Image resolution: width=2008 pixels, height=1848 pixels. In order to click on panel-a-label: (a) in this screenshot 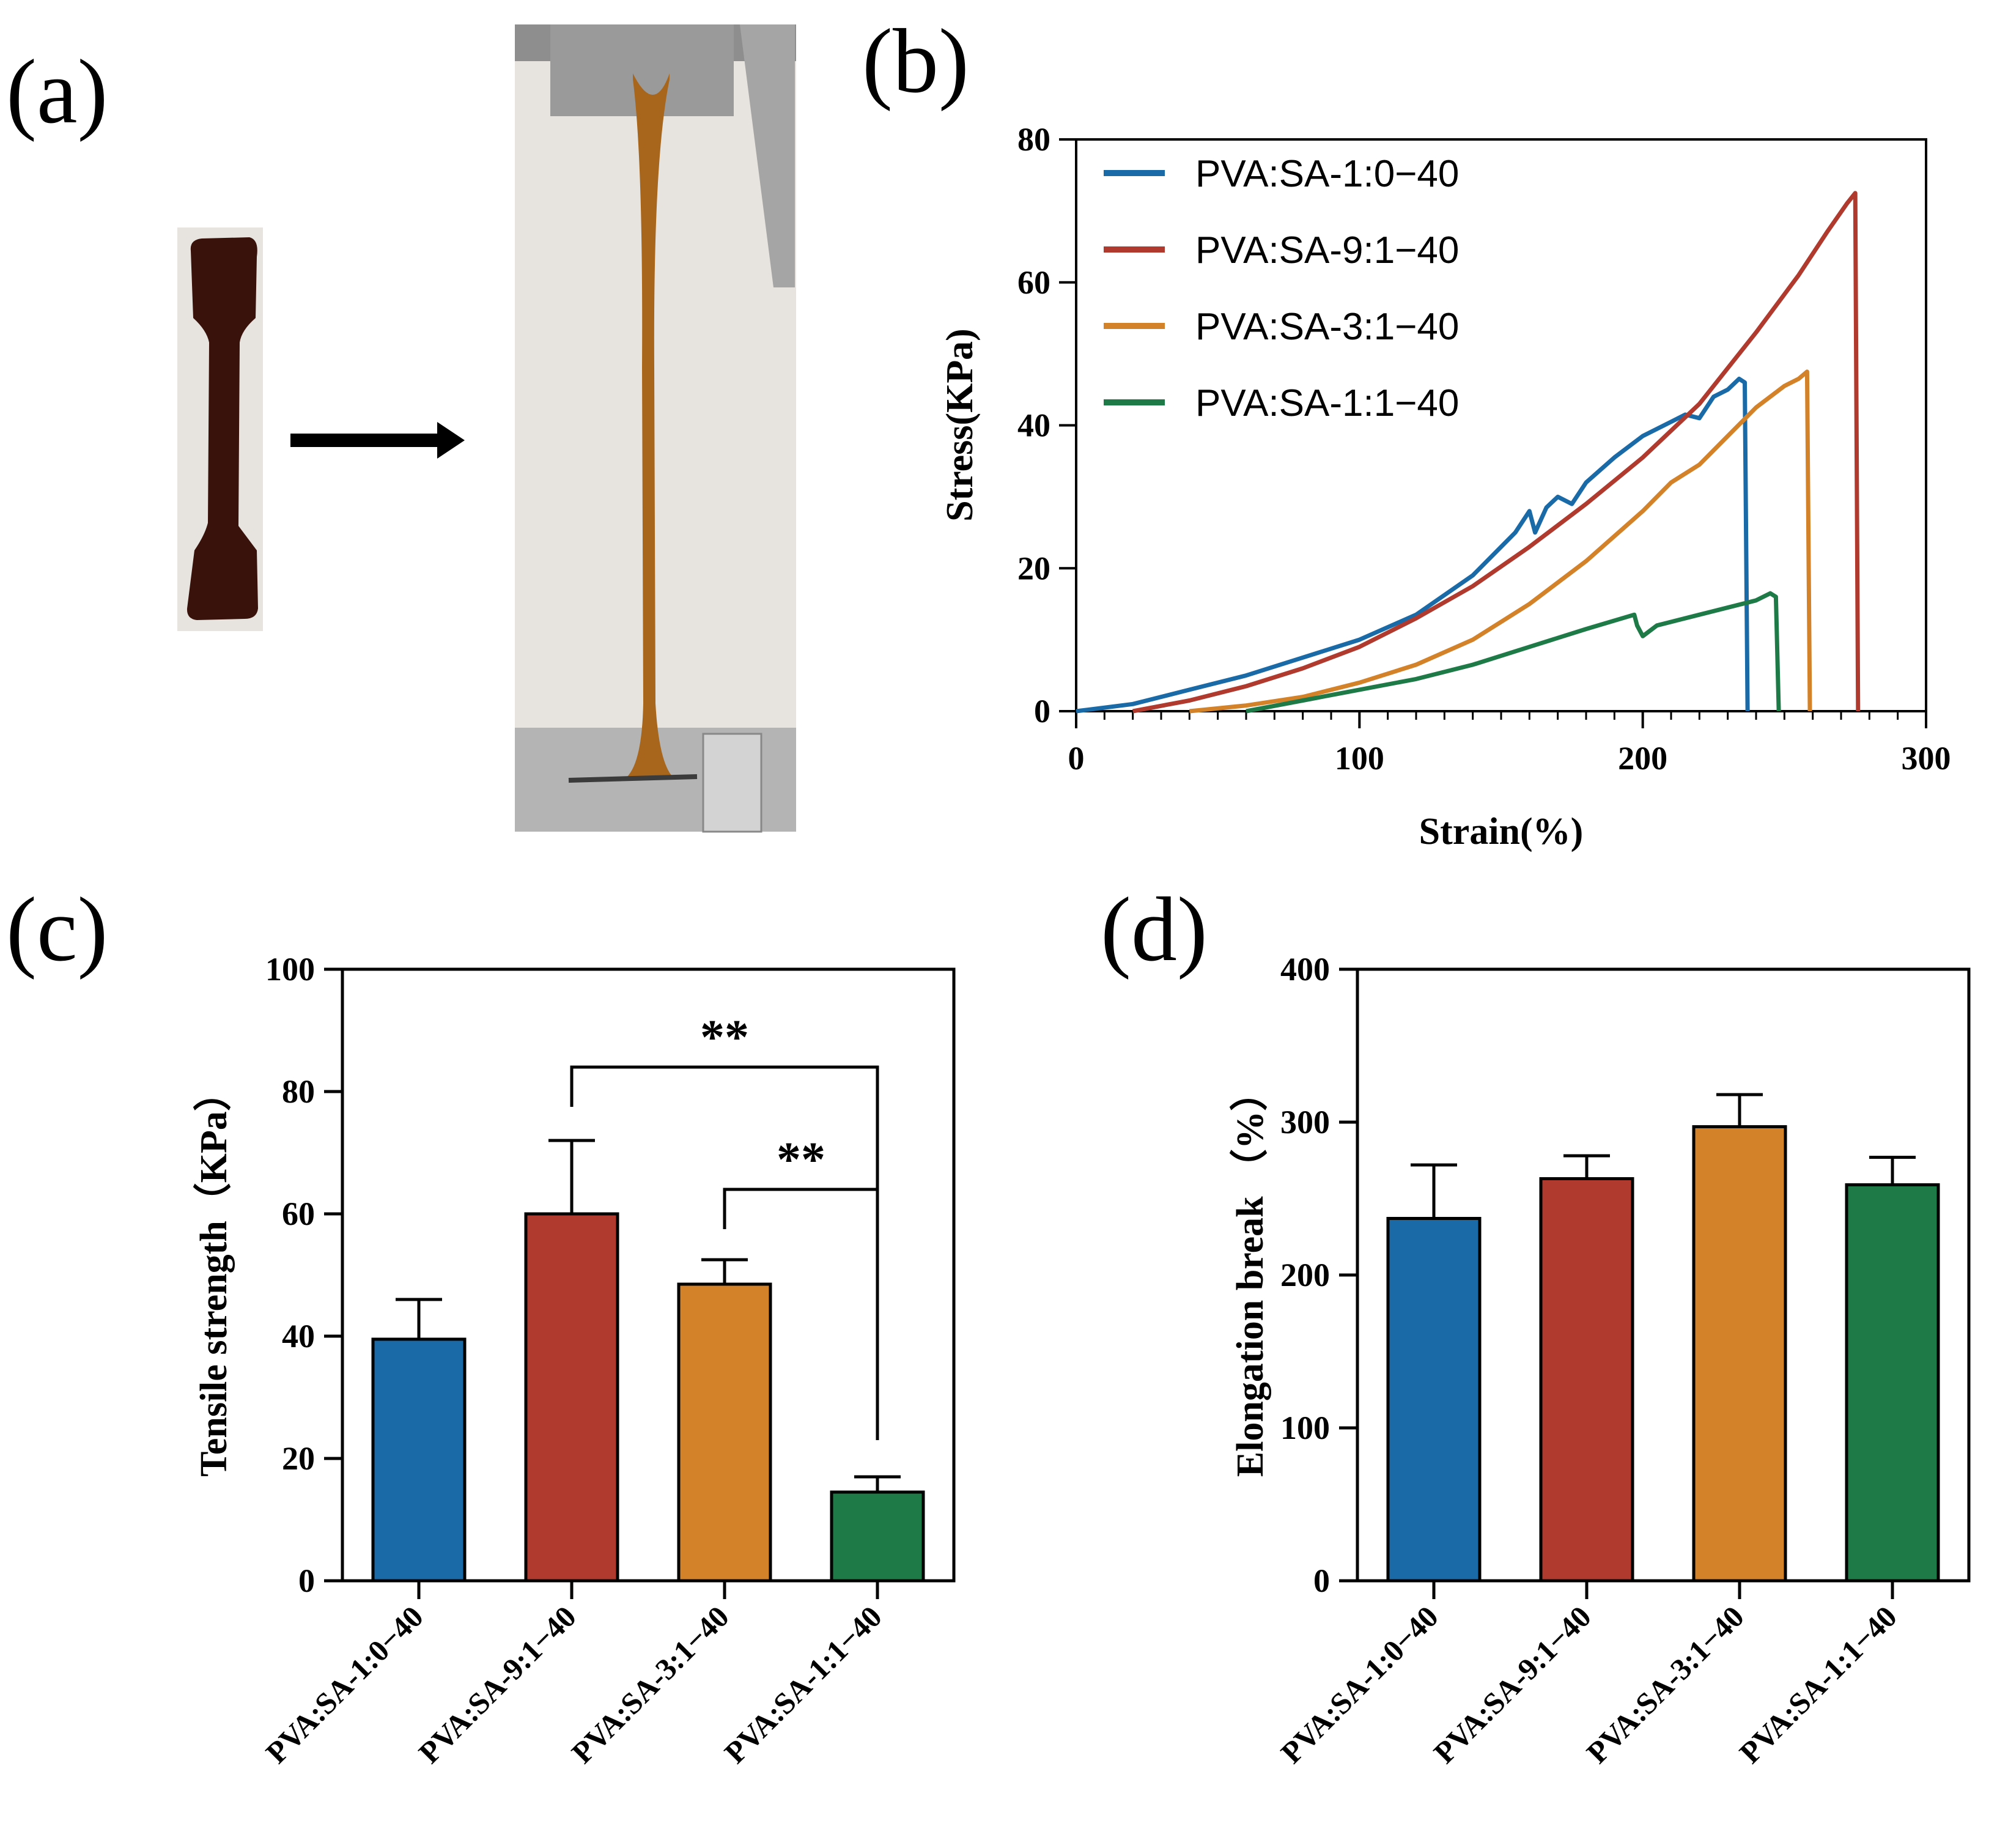, I will do `click(57, 91)`.